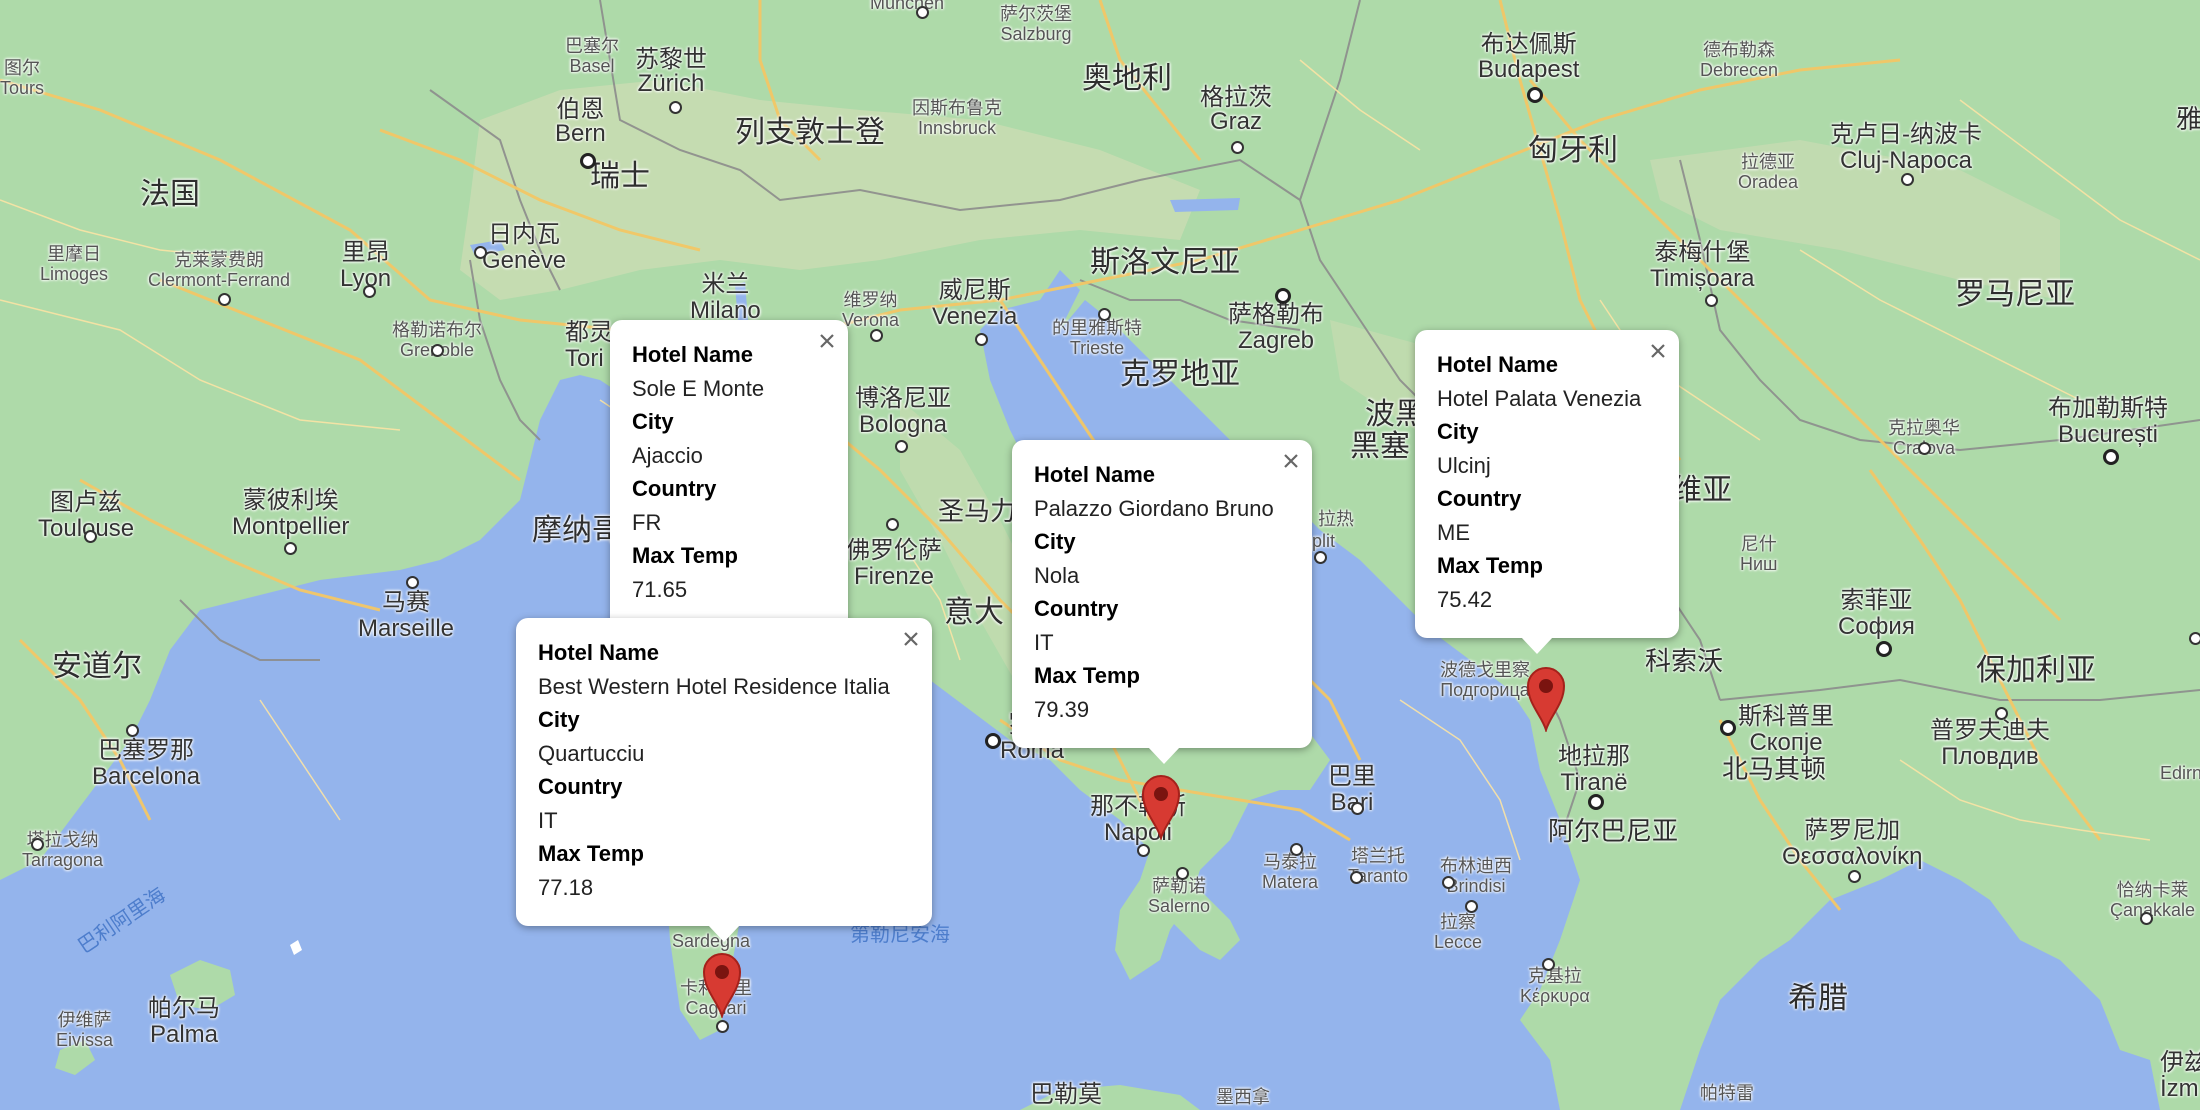  Describe the element at coordinates (170, 194) in the screenshot. I see `label-france: 法国` at that location.